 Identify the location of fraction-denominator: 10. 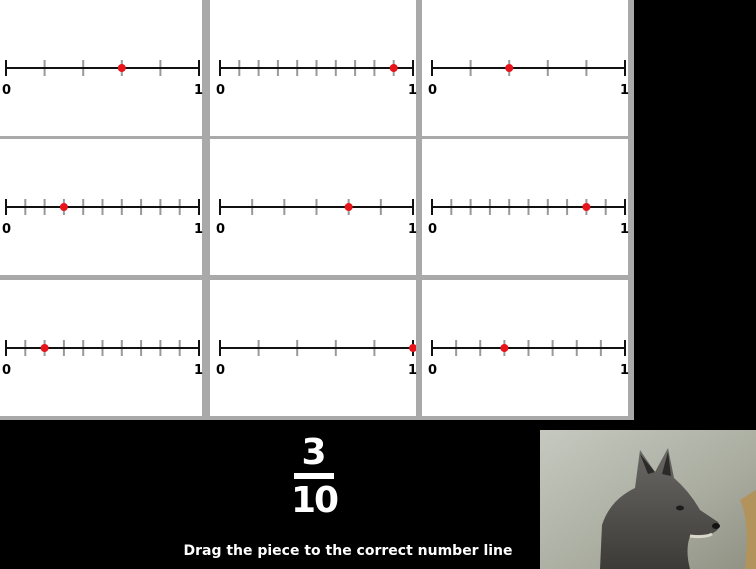
(314, 500).